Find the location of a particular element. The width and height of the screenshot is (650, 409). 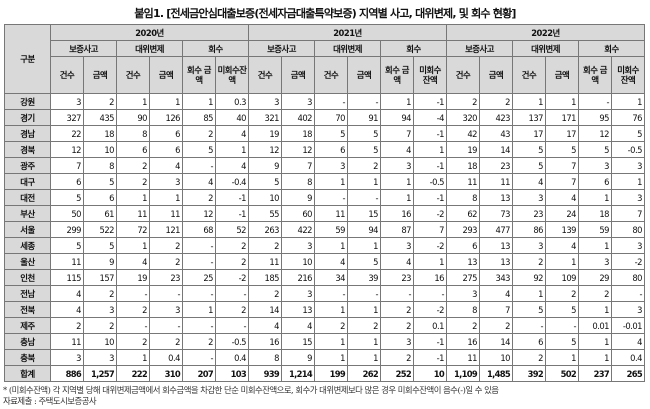

table-cell: 1,214 is located at coordinates (298, 373).